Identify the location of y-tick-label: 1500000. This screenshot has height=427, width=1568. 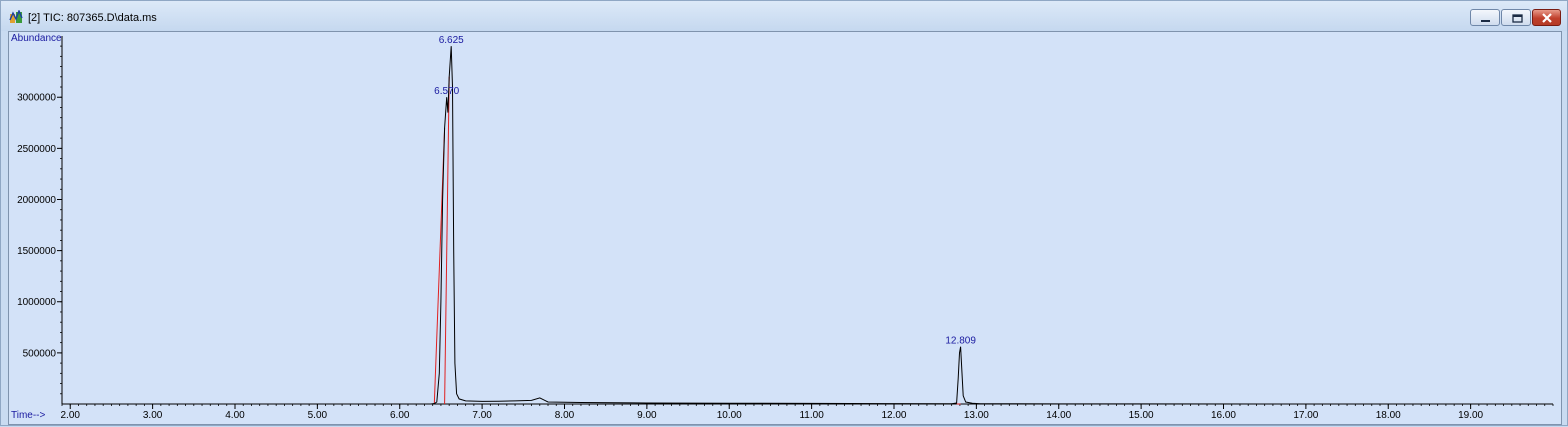
(36, 251).